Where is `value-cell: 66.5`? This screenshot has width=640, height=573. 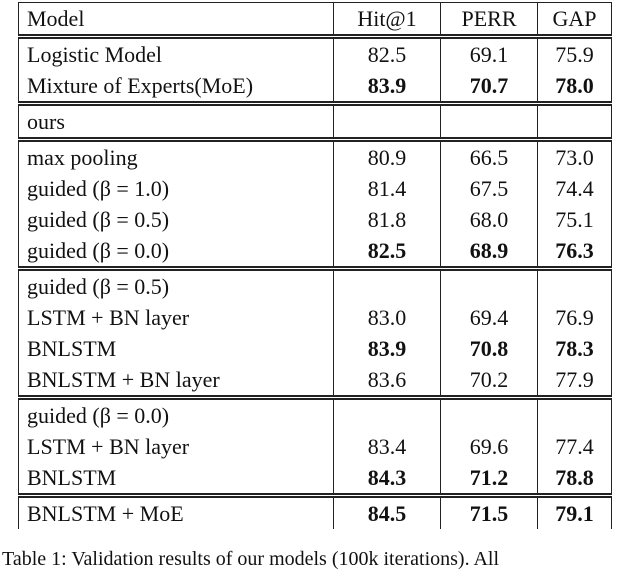
value-cell: 66.5 is located at coordinates (489, 156).